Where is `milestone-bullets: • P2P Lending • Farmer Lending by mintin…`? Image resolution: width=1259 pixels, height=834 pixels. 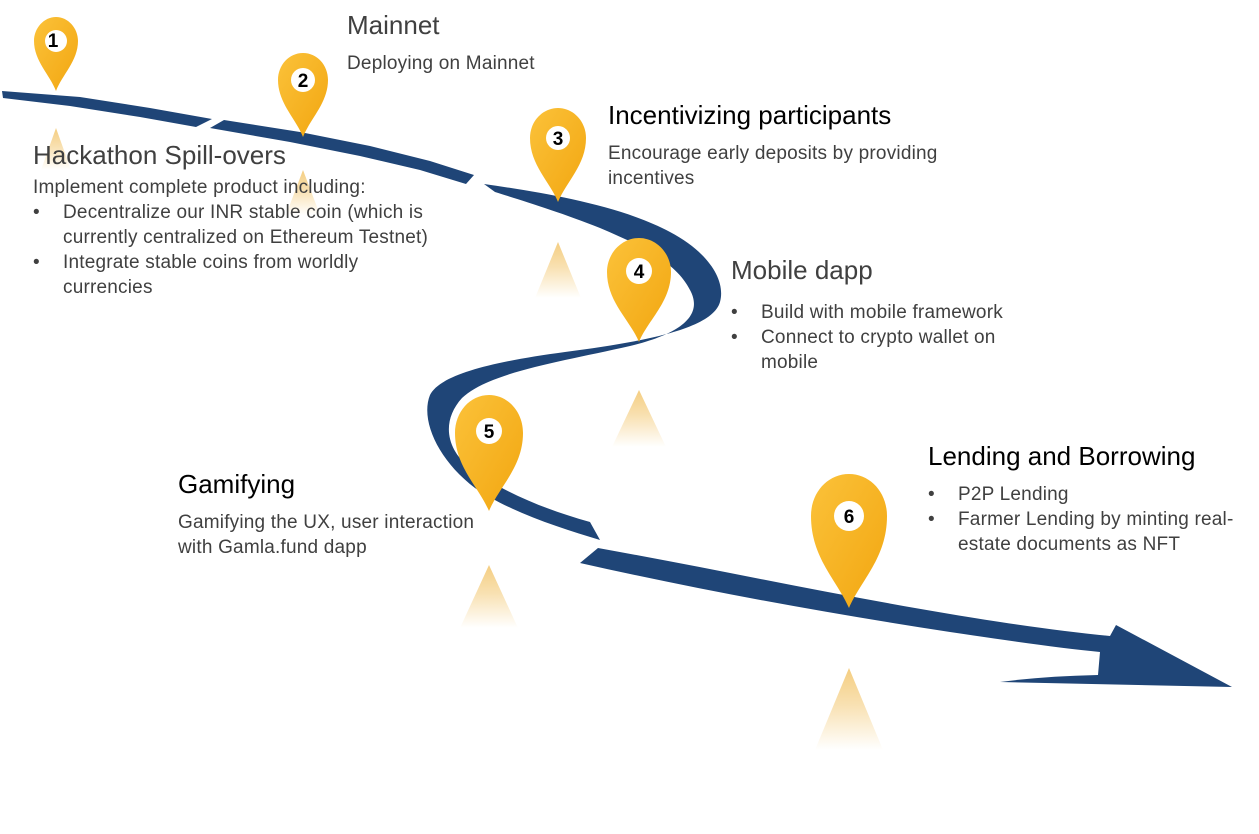
milestone-bullets: • P2P Lending • Farmer Lending by mintin… is located at coordinates (1080, 519).